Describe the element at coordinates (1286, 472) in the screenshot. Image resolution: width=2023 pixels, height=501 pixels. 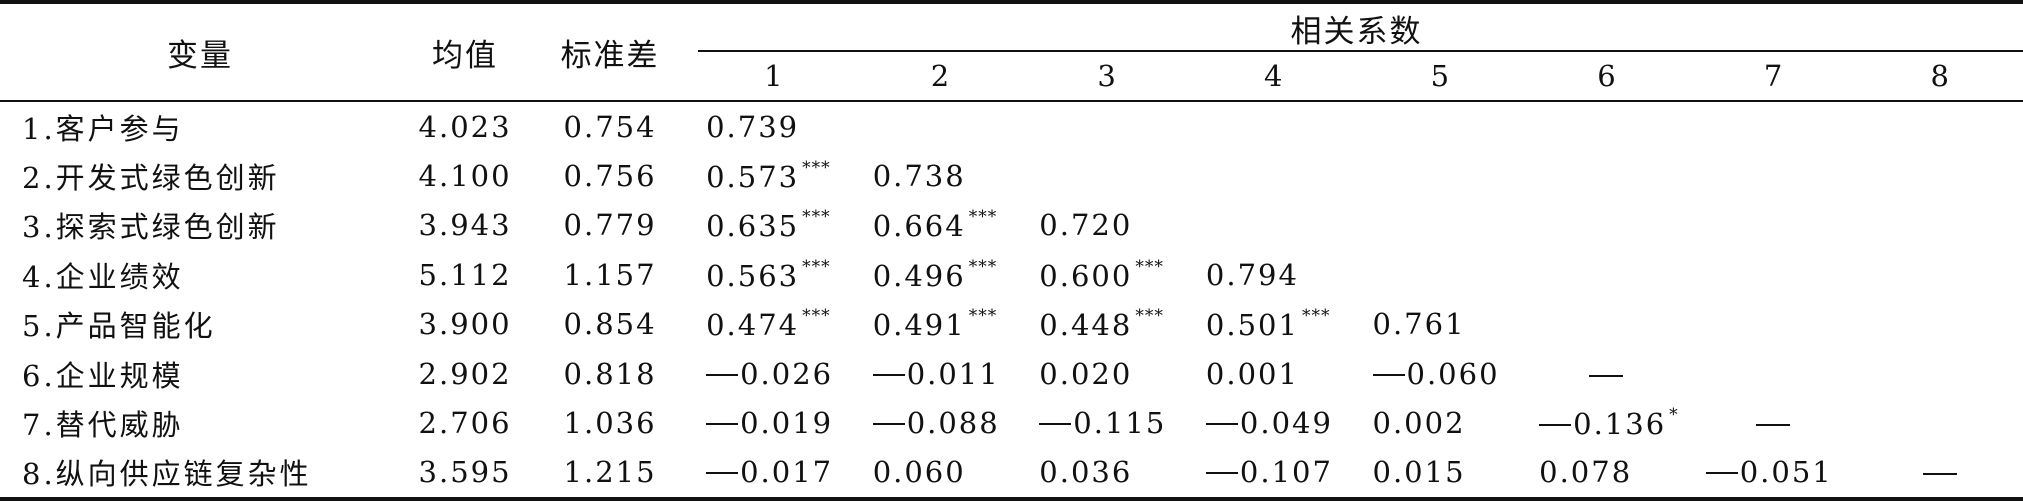
I see `correlation-value: 0.107` at that location.